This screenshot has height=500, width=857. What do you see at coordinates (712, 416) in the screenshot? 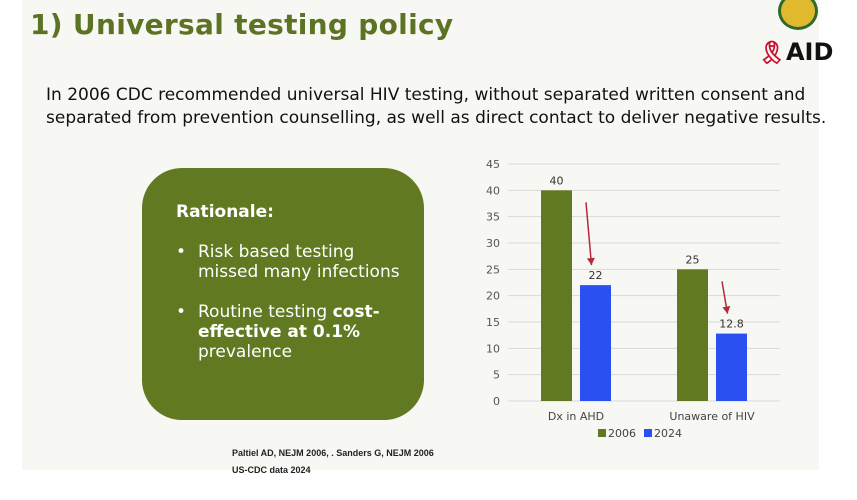
I see `x-tick-label: Unaware of HIV` at bounding box center [712, 416].